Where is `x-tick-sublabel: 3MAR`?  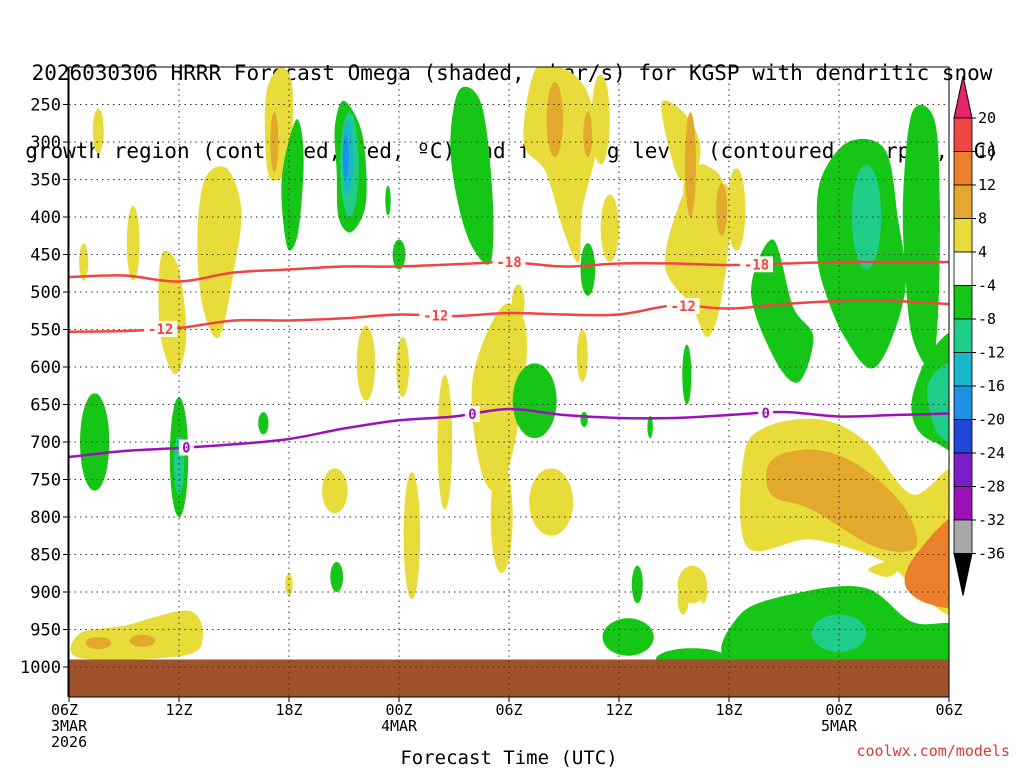
x-tick-sublabel: 3MAR is located at coordinates (69, 726).